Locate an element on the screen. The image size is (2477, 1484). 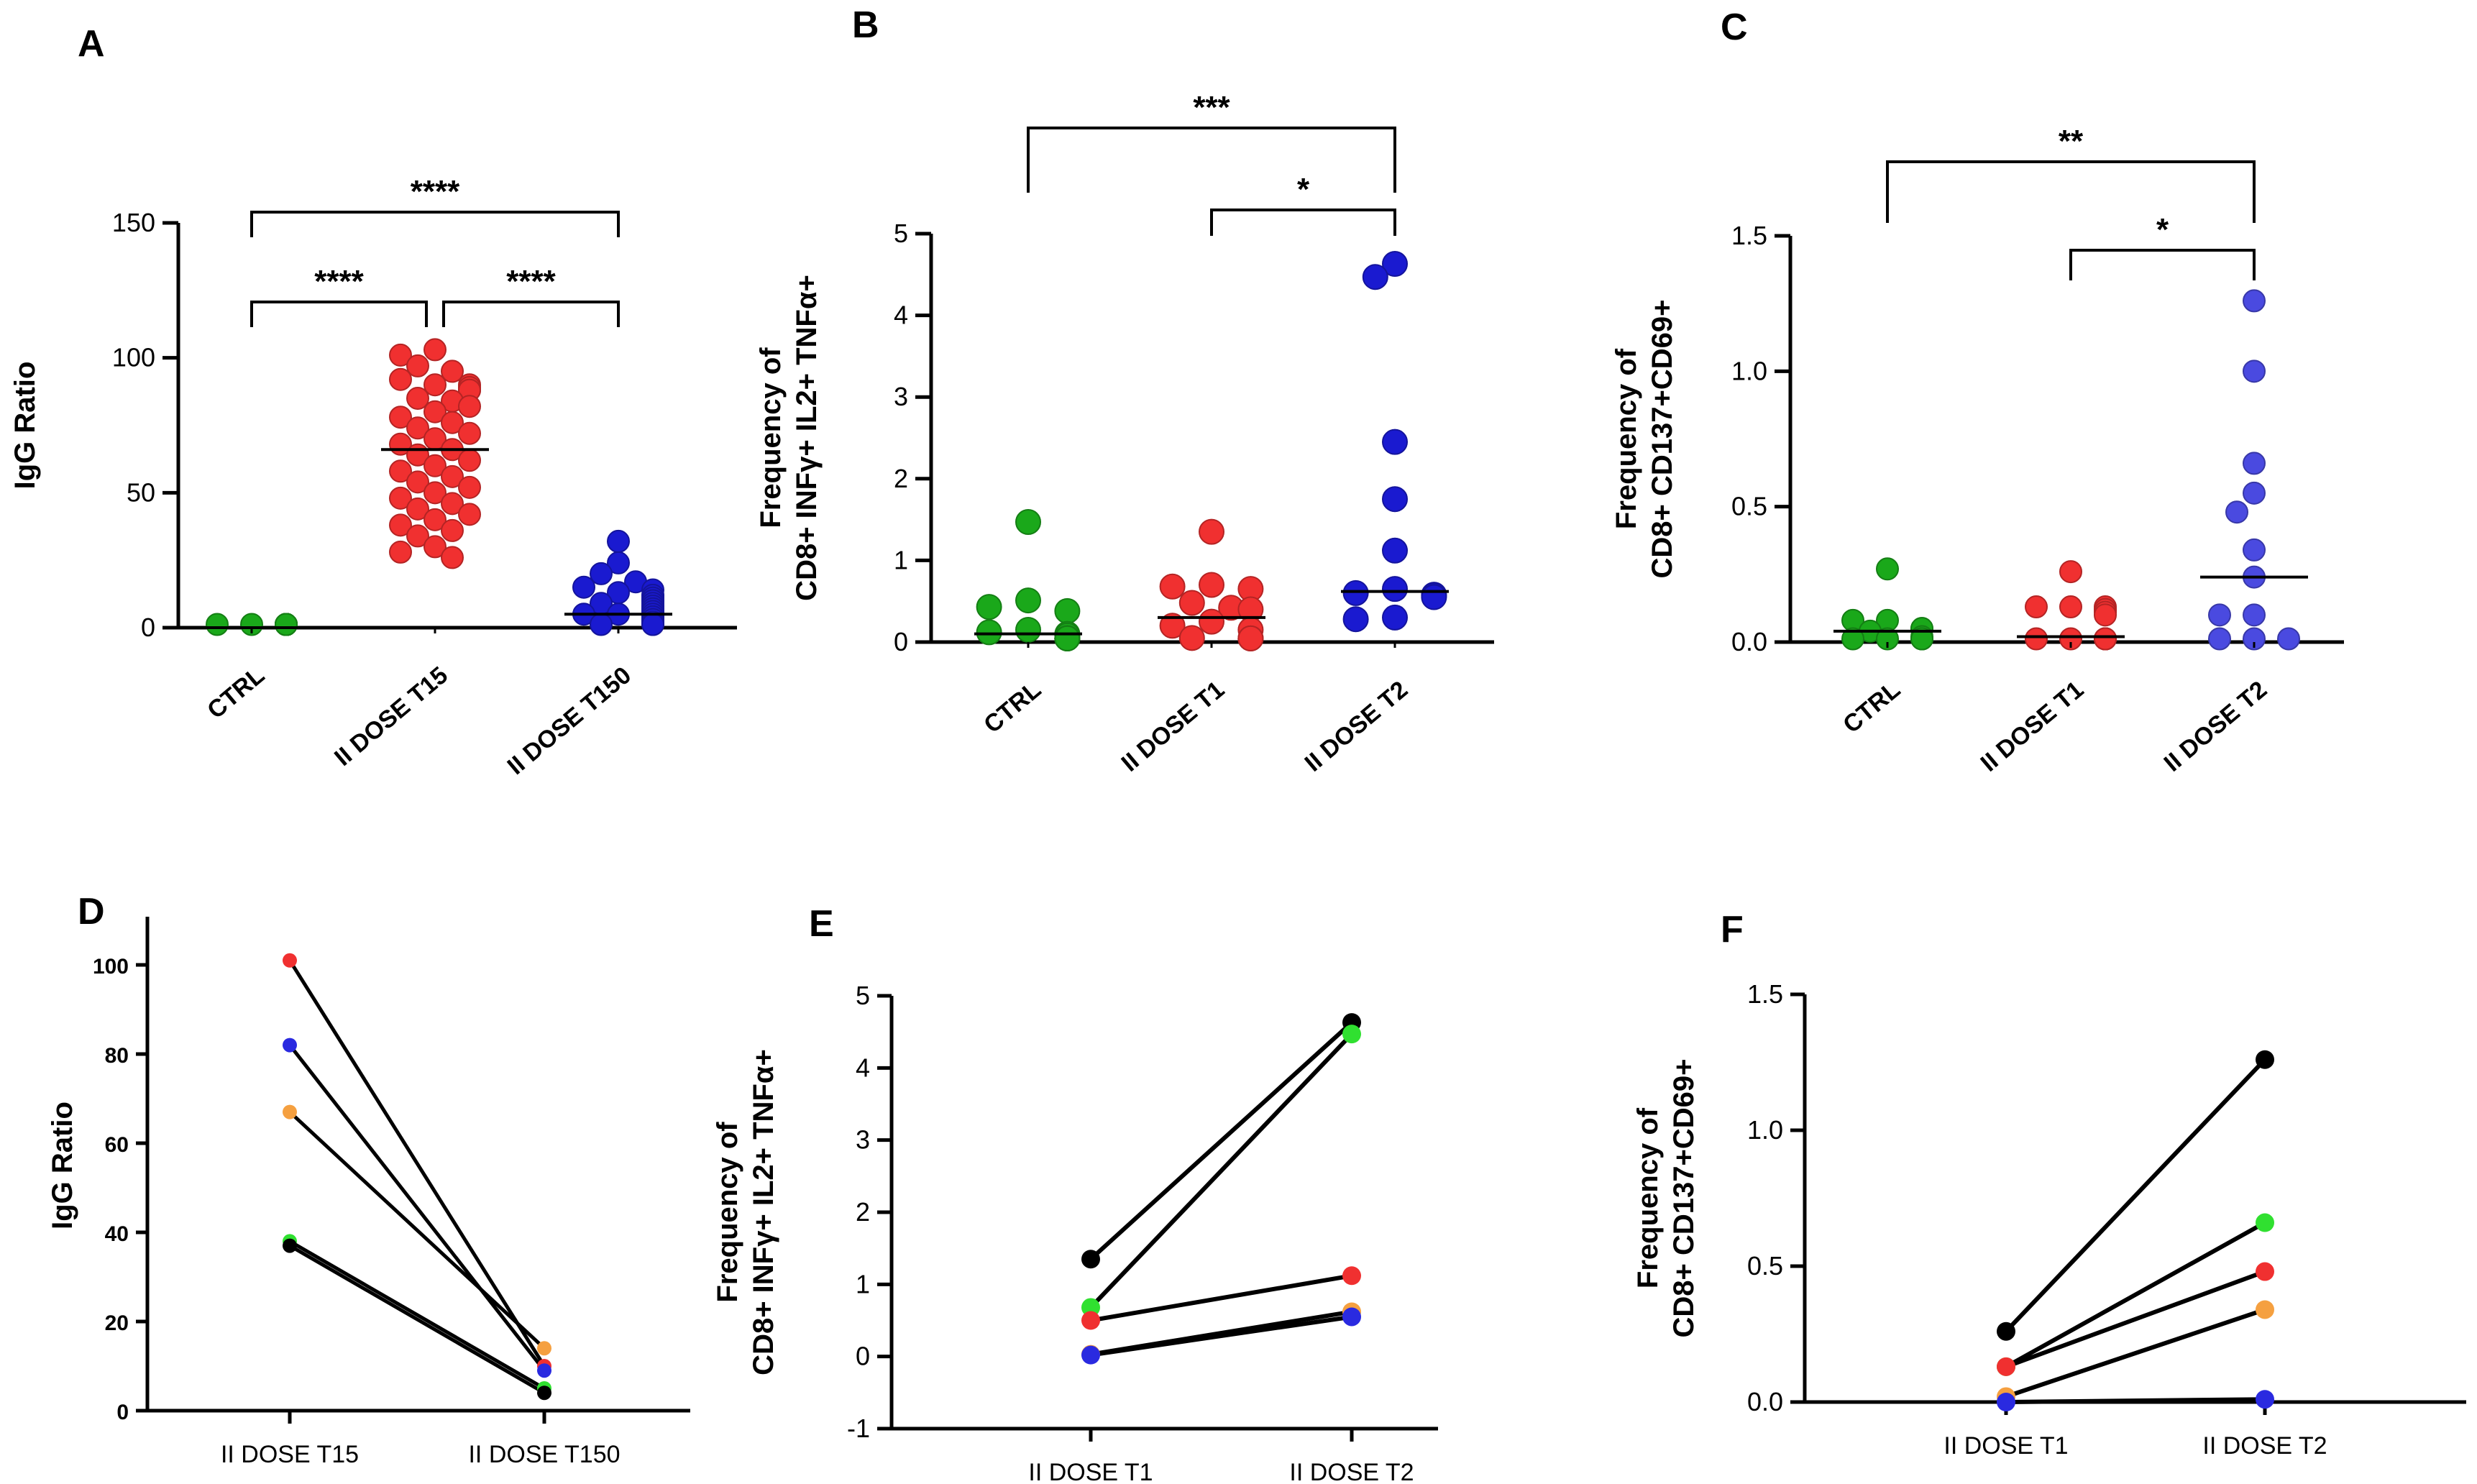
e-y-tick-label: -1 is located at coordinates (858, 1428).